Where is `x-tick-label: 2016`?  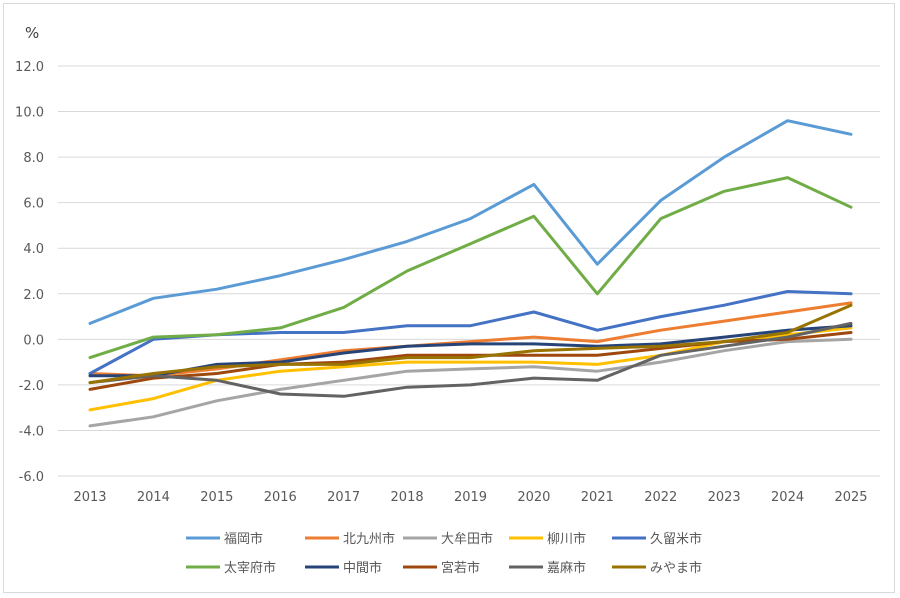
x-tick-label: 2016 is located at coordinates (280, 497).